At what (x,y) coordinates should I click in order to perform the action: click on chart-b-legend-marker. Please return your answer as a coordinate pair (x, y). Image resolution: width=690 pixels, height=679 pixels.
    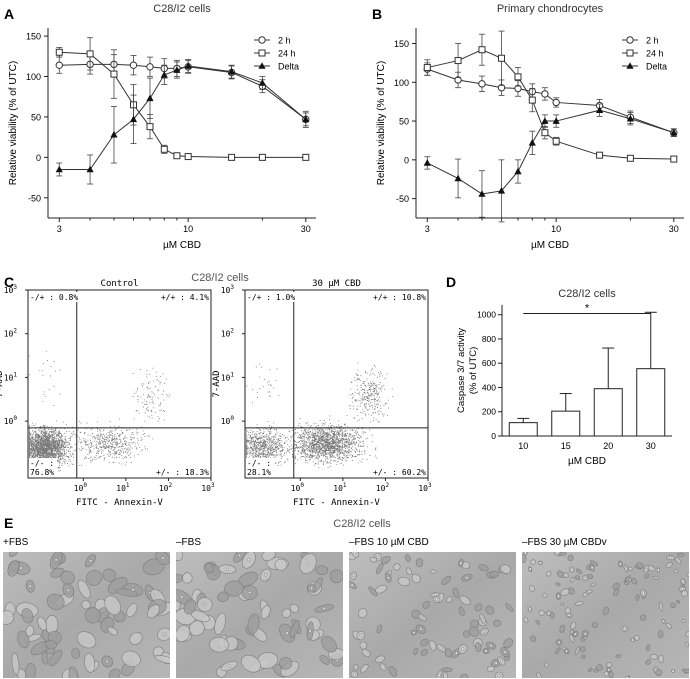
    Looking at the image, I should click on (630, 40).